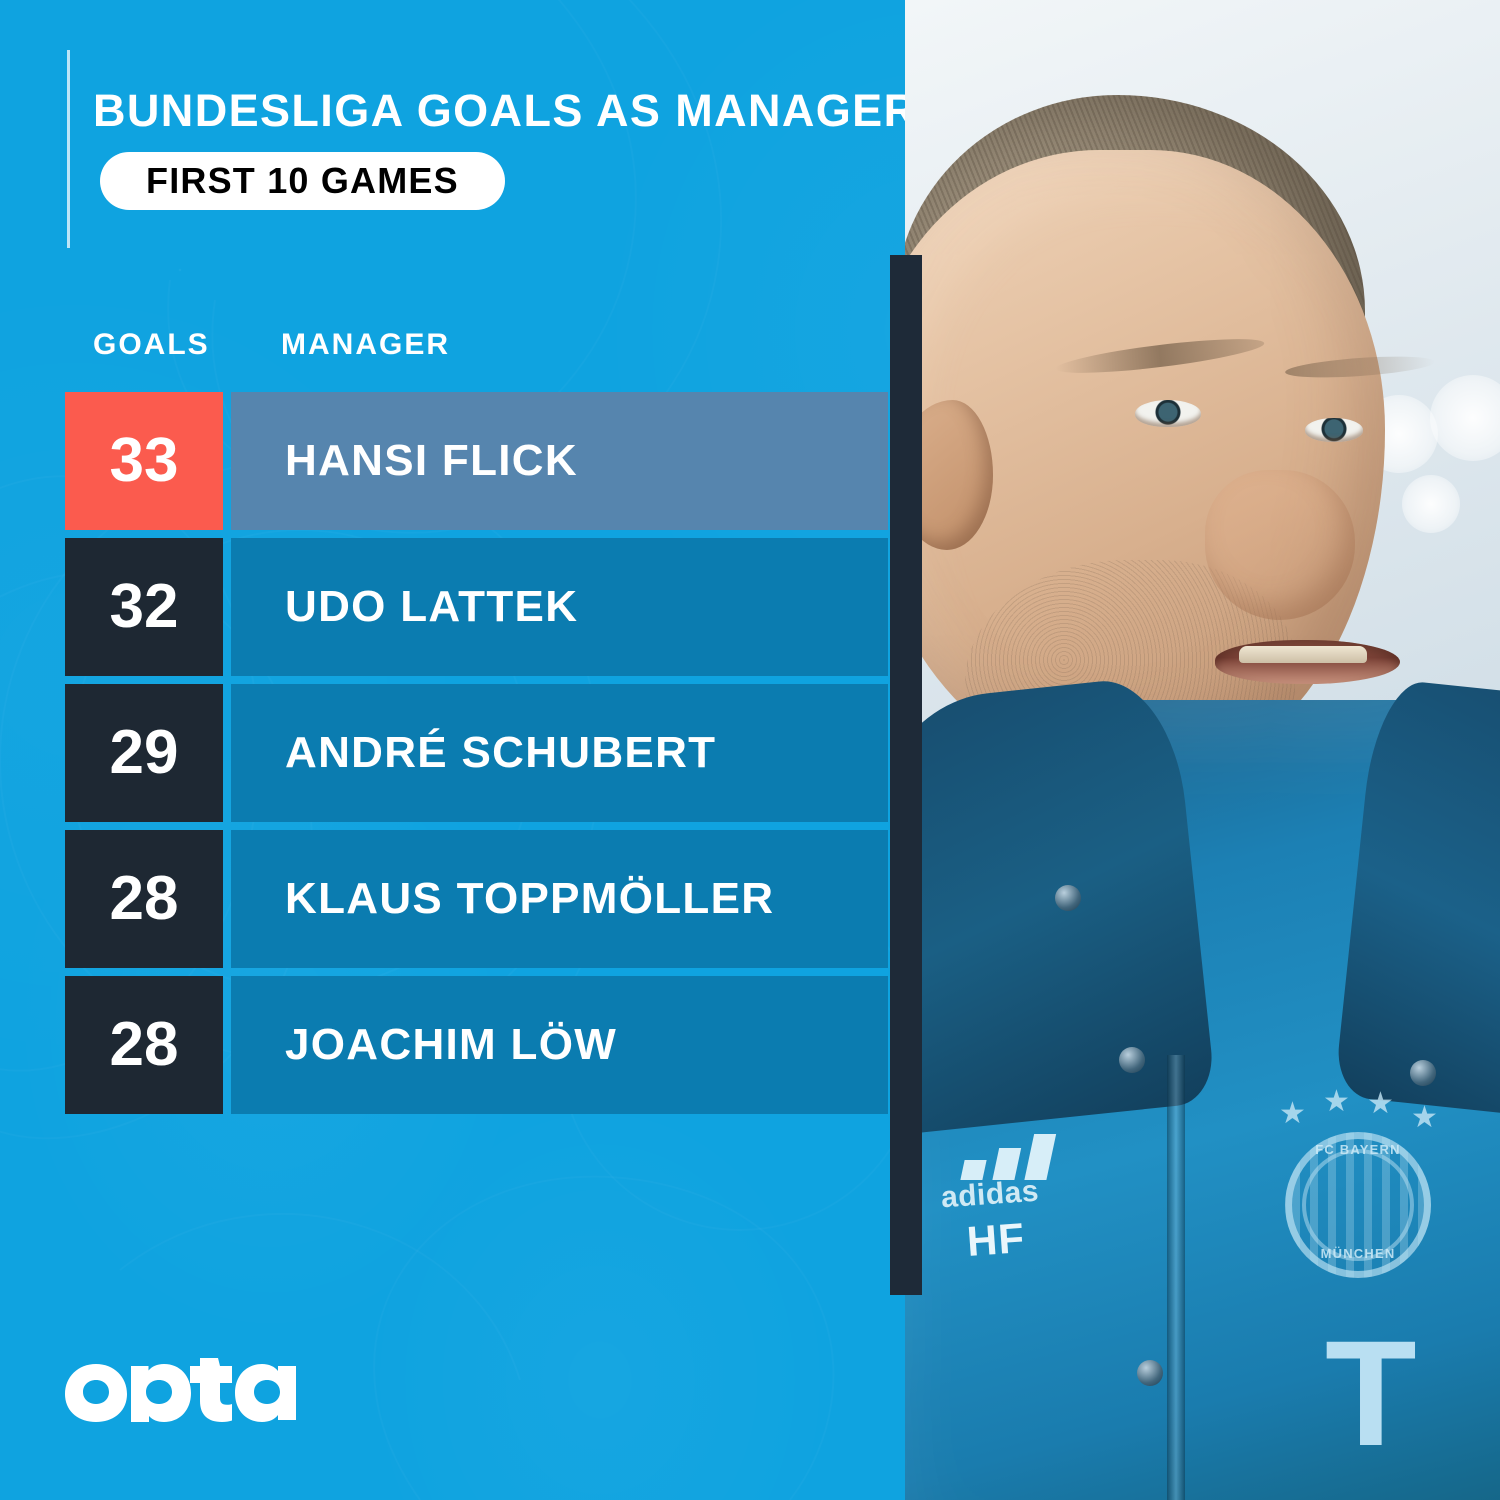  I want to click on column-header-manager: MANAGER, so click(365, 344).